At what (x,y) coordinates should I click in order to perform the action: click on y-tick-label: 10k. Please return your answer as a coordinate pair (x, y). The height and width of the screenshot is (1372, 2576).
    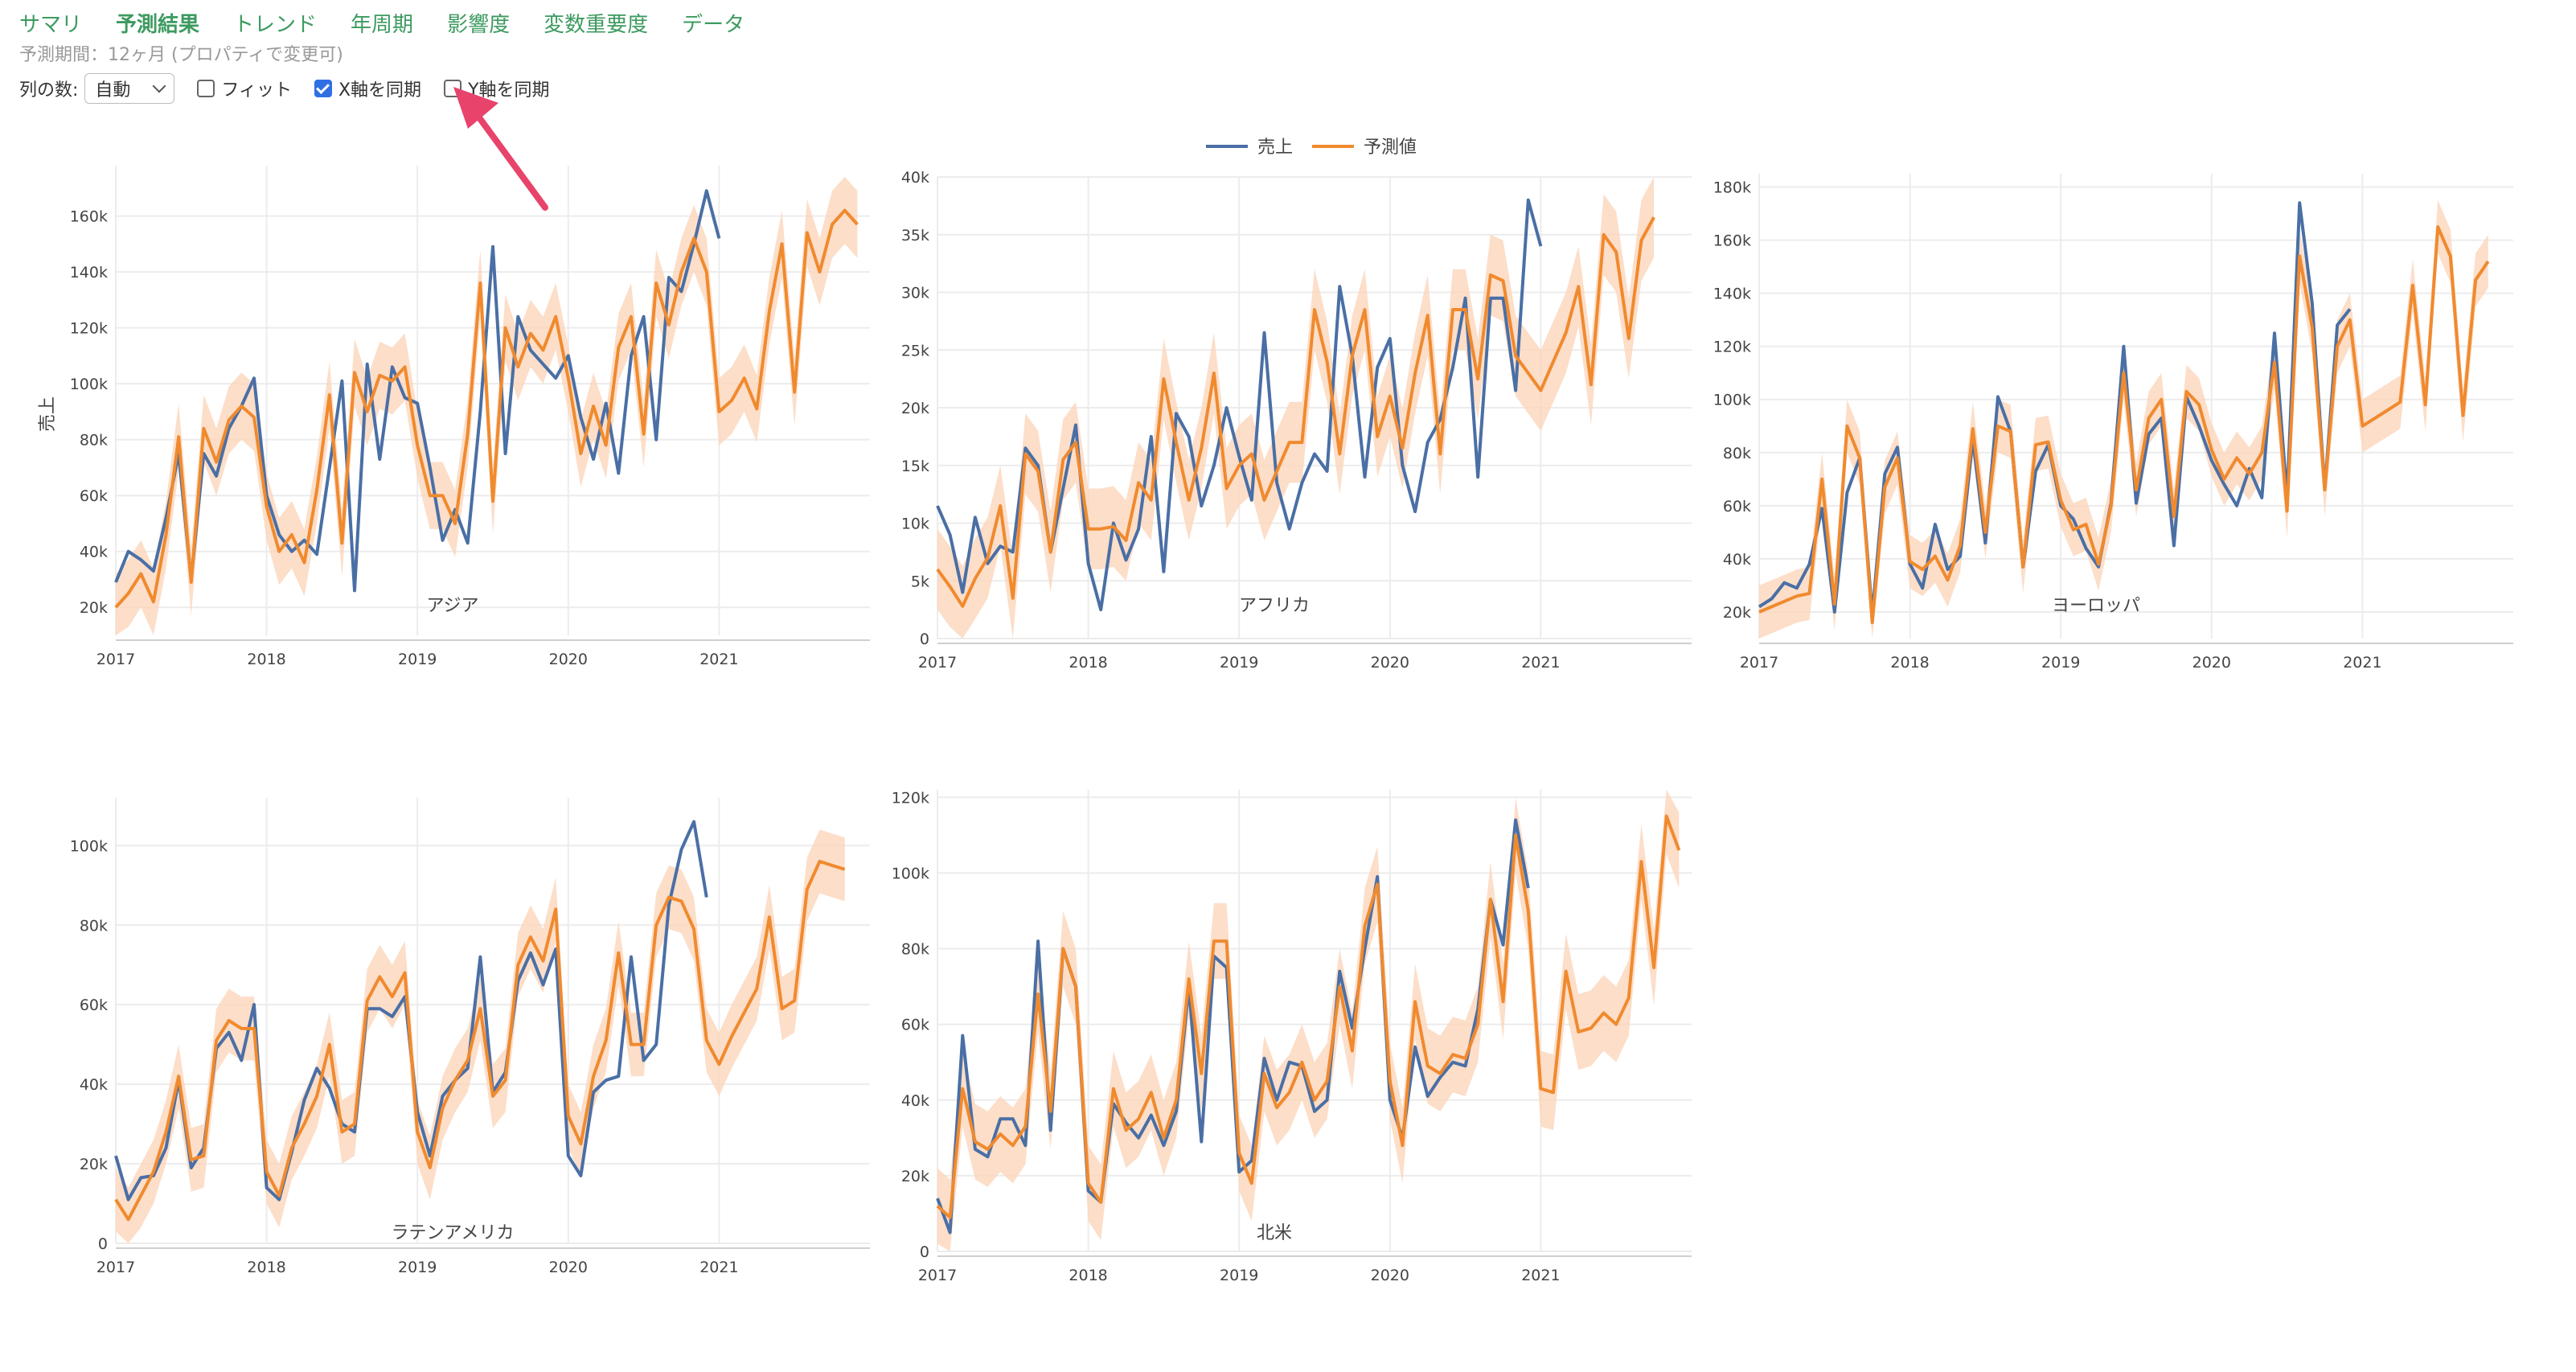
    Looking at the image, I should click on (915, 524).